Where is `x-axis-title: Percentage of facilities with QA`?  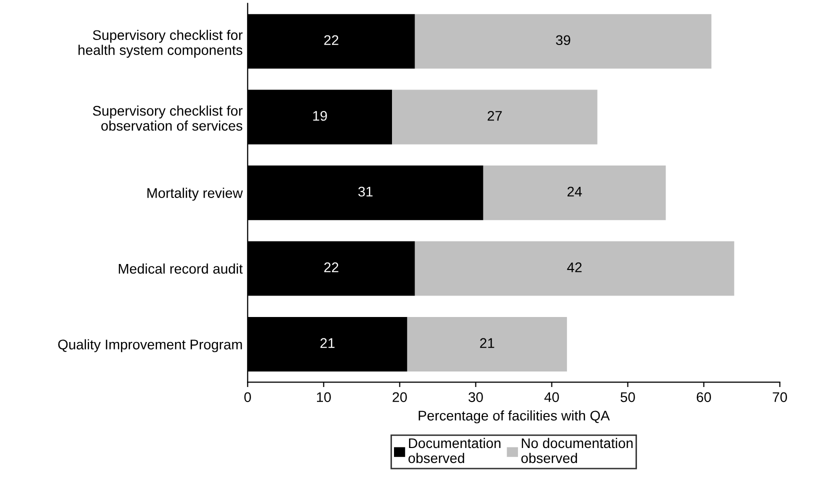 x-axis-title: Percentage of facilities with QA is located at coordinates (514, 417).